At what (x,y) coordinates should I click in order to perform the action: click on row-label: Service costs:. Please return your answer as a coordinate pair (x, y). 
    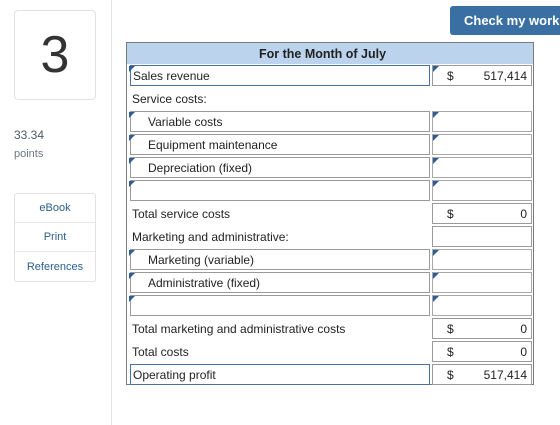
    Looking at the image, I should click on (169, 98).